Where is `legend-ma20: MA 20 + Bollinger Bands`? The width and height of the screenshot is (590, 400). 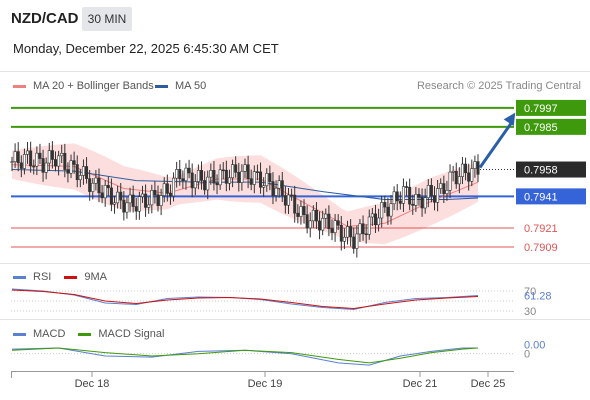 legend-ma20: MA 20 + Bollinger Bands is located at coordinates (83, 86).